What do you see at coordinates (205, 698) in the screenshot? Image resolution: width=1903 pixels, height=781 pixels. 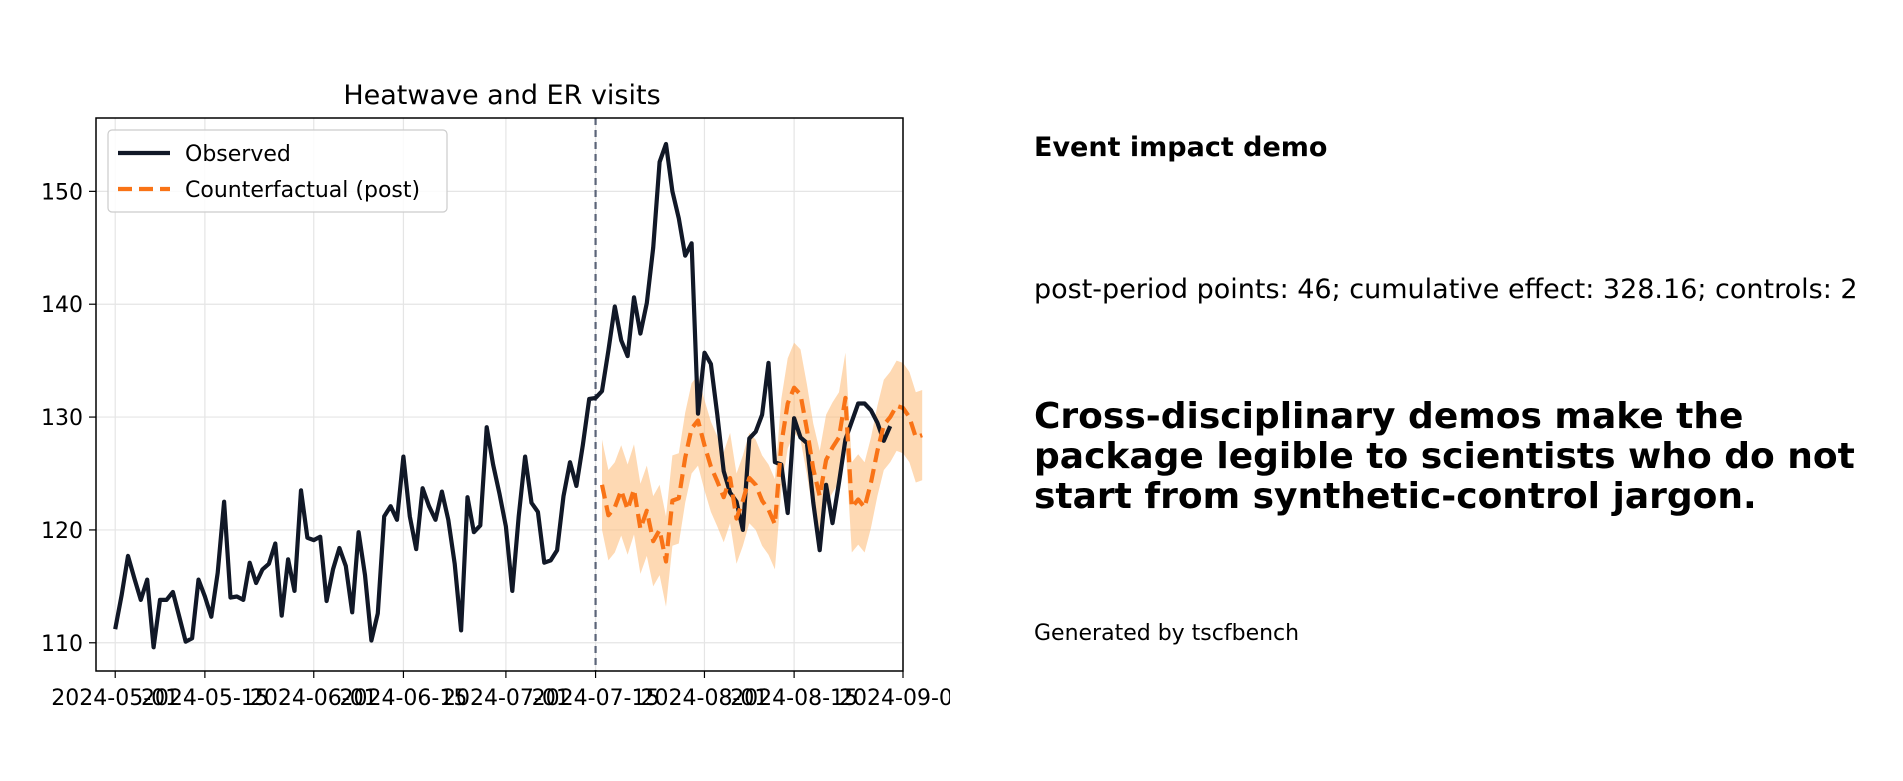 I see `x-tick-label: 2024-05-15` at bounding box center [205, 698].